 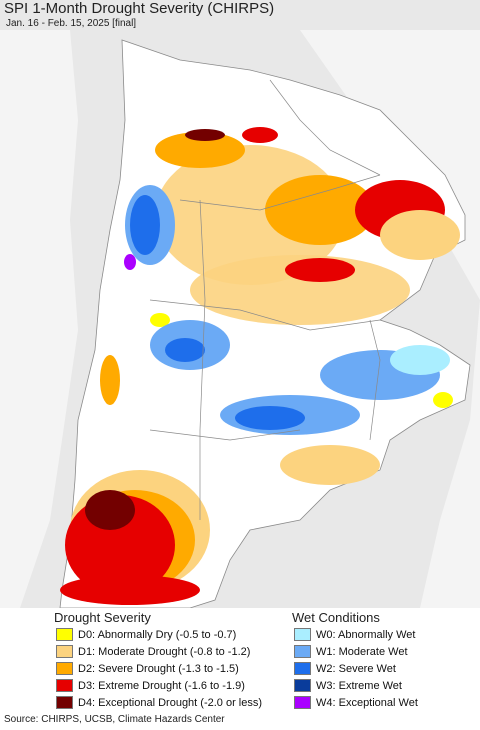 I want to click on legend-item-d0: D0: Abnormally Dry (-0.5 to -0.7), so click(x=146, y=634).